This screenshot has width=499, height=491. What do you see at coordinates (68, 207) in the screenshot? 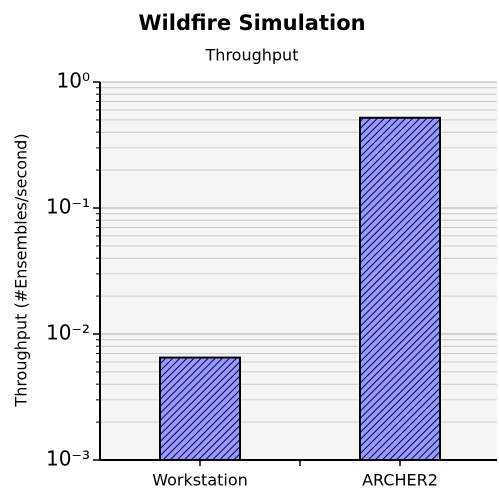
I see `y-tick-label: 10⁻¹` at bounding box center [68, 207].